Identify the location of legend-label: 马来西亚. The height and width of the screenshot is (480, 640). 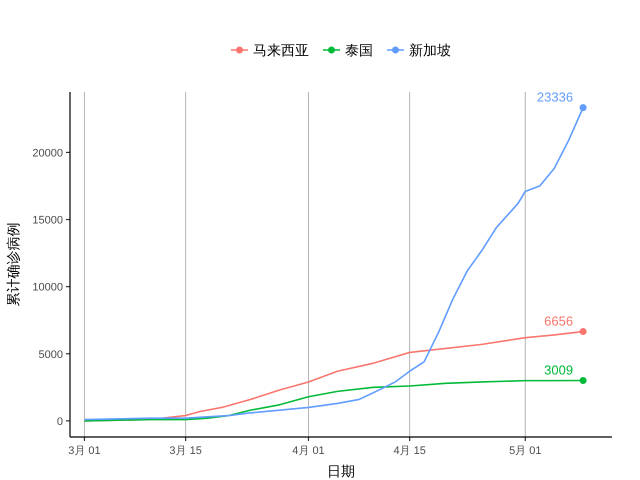
(281, 50).